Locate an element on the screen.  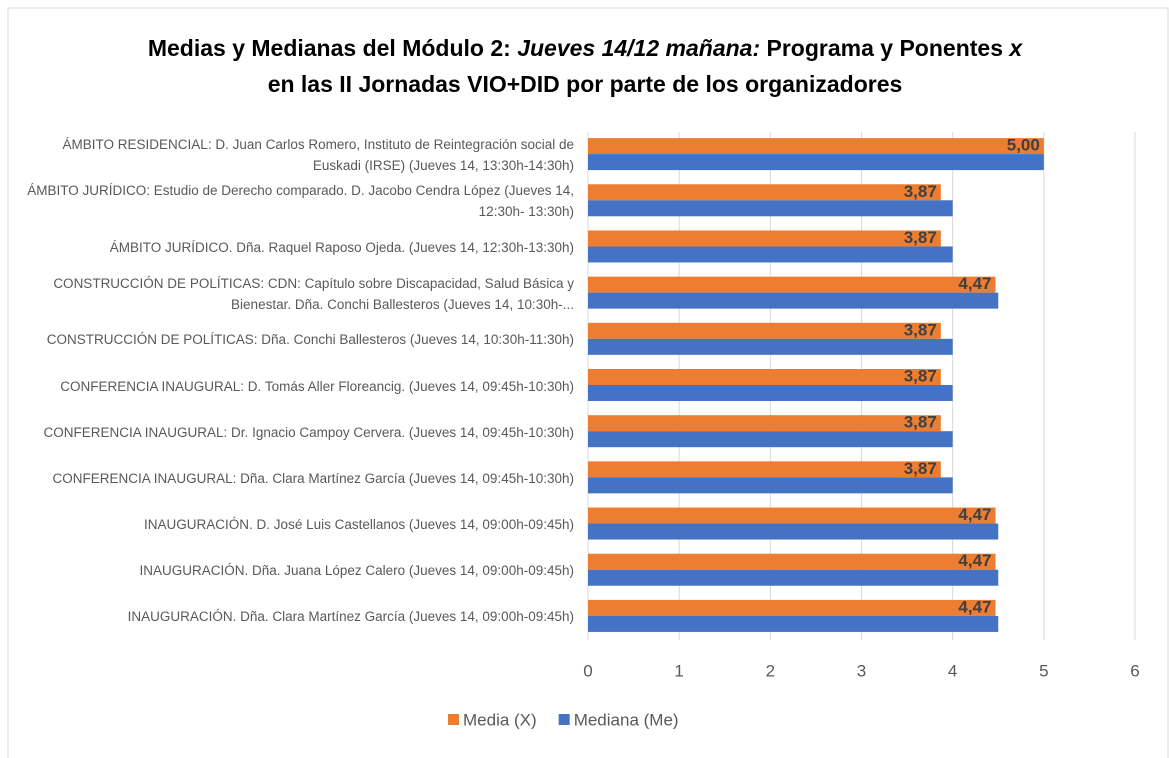
data-label: 5,00 is located at coordinates (1023, 145).